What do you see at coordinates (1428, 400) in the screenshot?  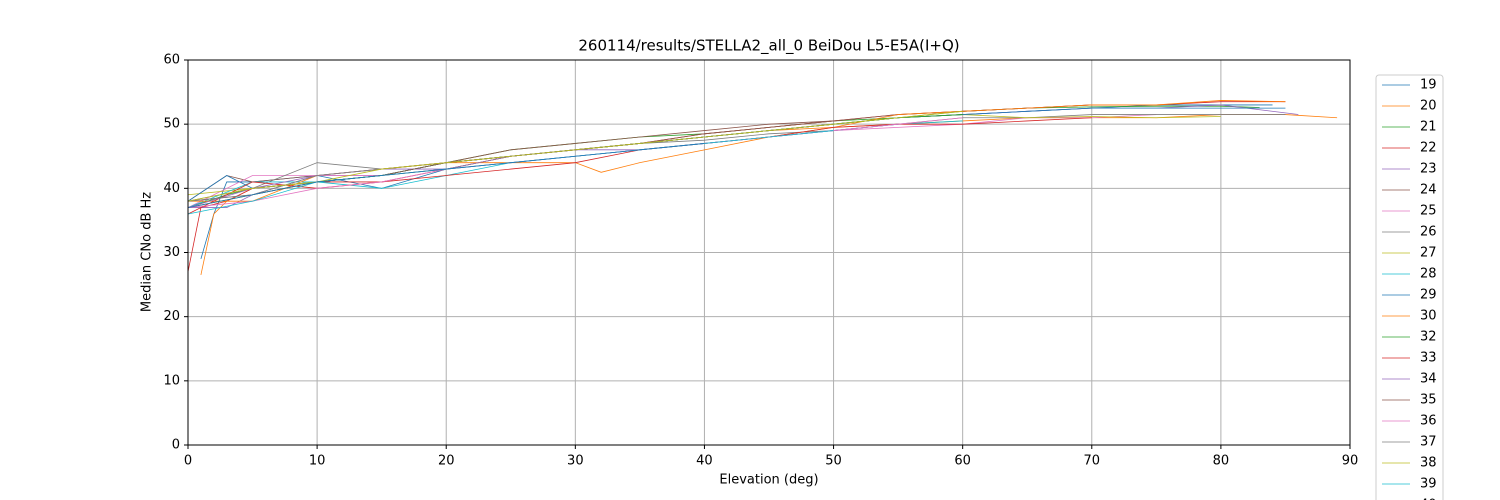 I see `legend-label: 35` at bounding box center [1428, 400].